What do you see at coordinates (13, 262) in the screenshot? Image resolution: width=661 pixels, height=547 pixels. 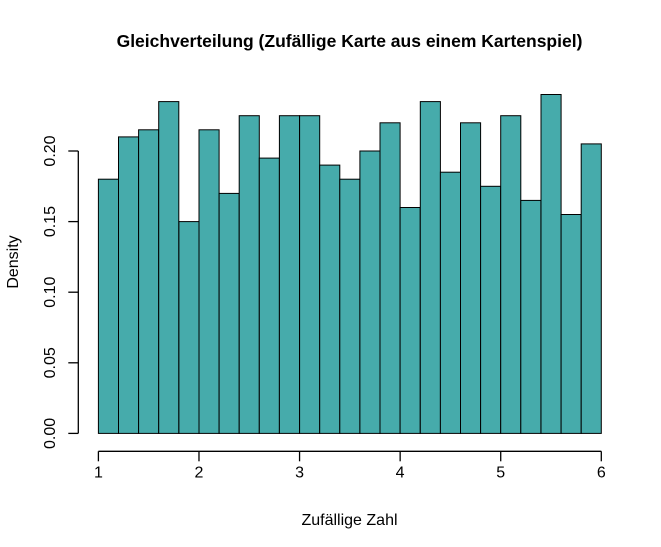 I see `y-axis-label: Density` at bounding box center [13, 262].